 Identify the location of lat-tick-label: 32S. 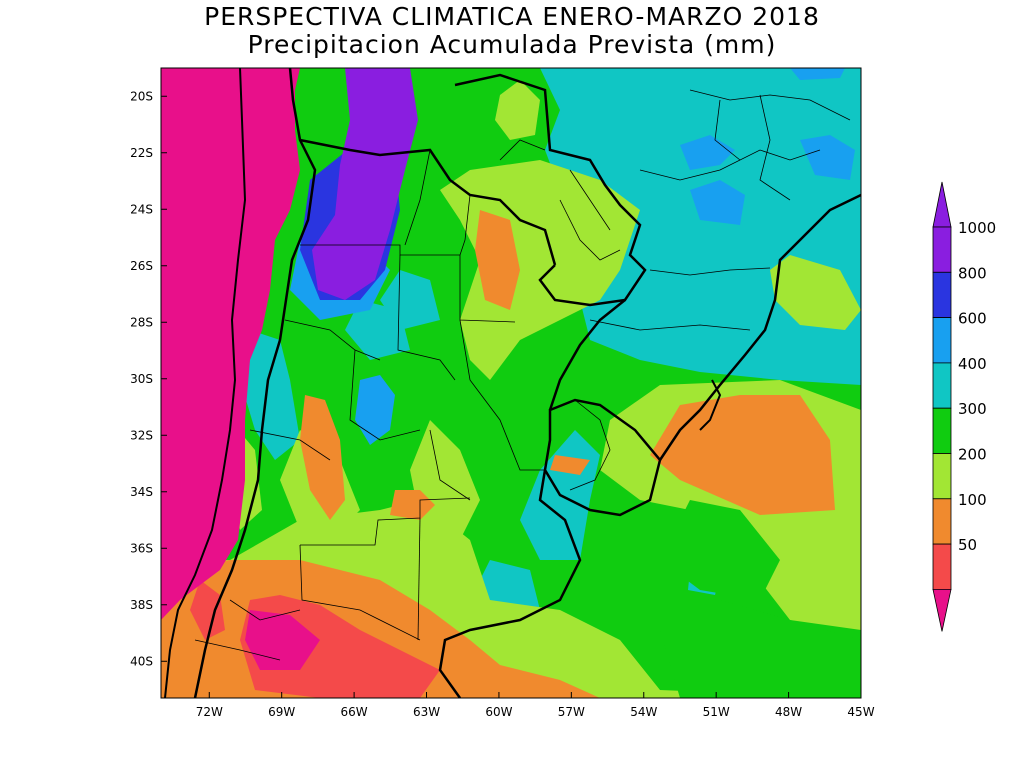
(141, 435).